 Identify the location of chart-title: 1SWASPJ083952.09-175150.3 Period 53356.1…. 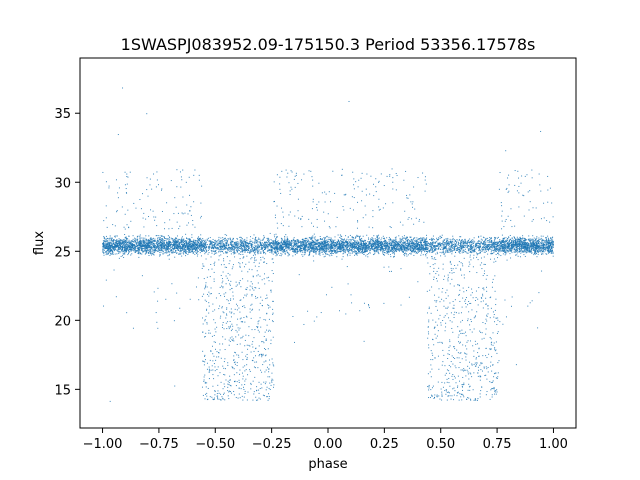
(328, 44).